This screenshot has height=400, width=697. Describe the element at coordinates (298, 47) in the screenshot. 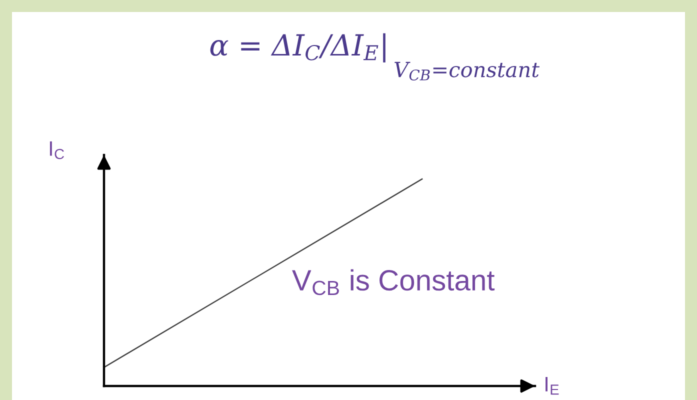

I see `chart-title: α = ΔI$_{C}$/ΔI$_{E}$|` at that location.